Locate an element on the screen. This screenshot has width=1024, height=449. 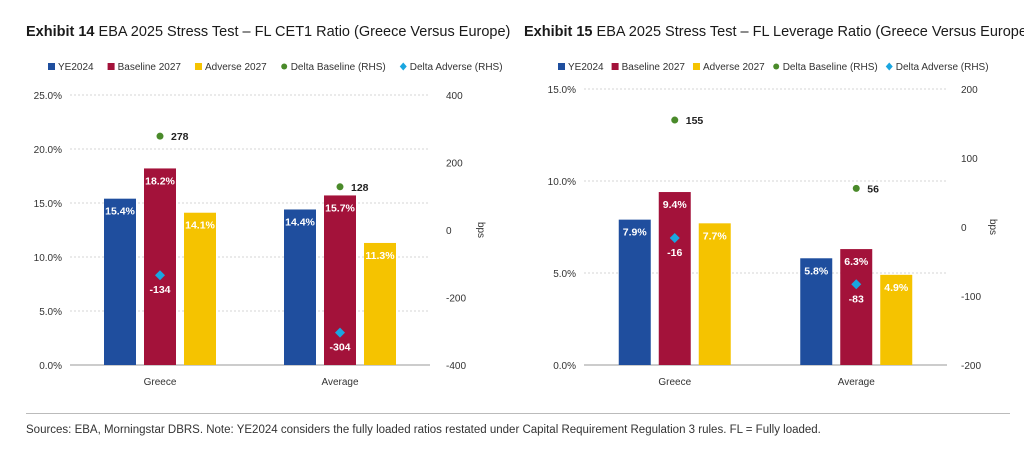
y2-tick-label: -400 is located at coordinates (456, 366).